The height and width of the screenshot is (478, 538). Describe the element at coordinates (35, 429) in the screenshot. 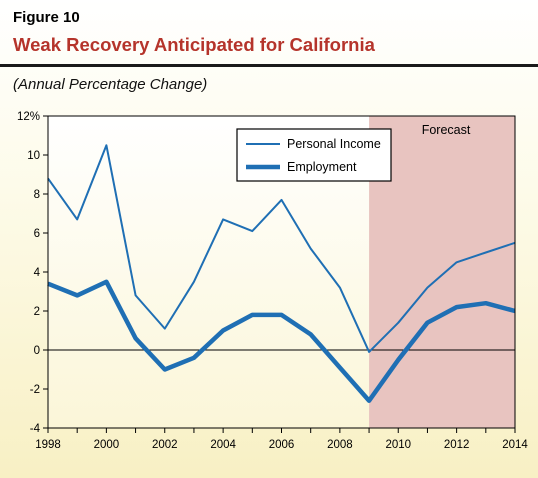

I see `y-tick-label: -4` at that location.